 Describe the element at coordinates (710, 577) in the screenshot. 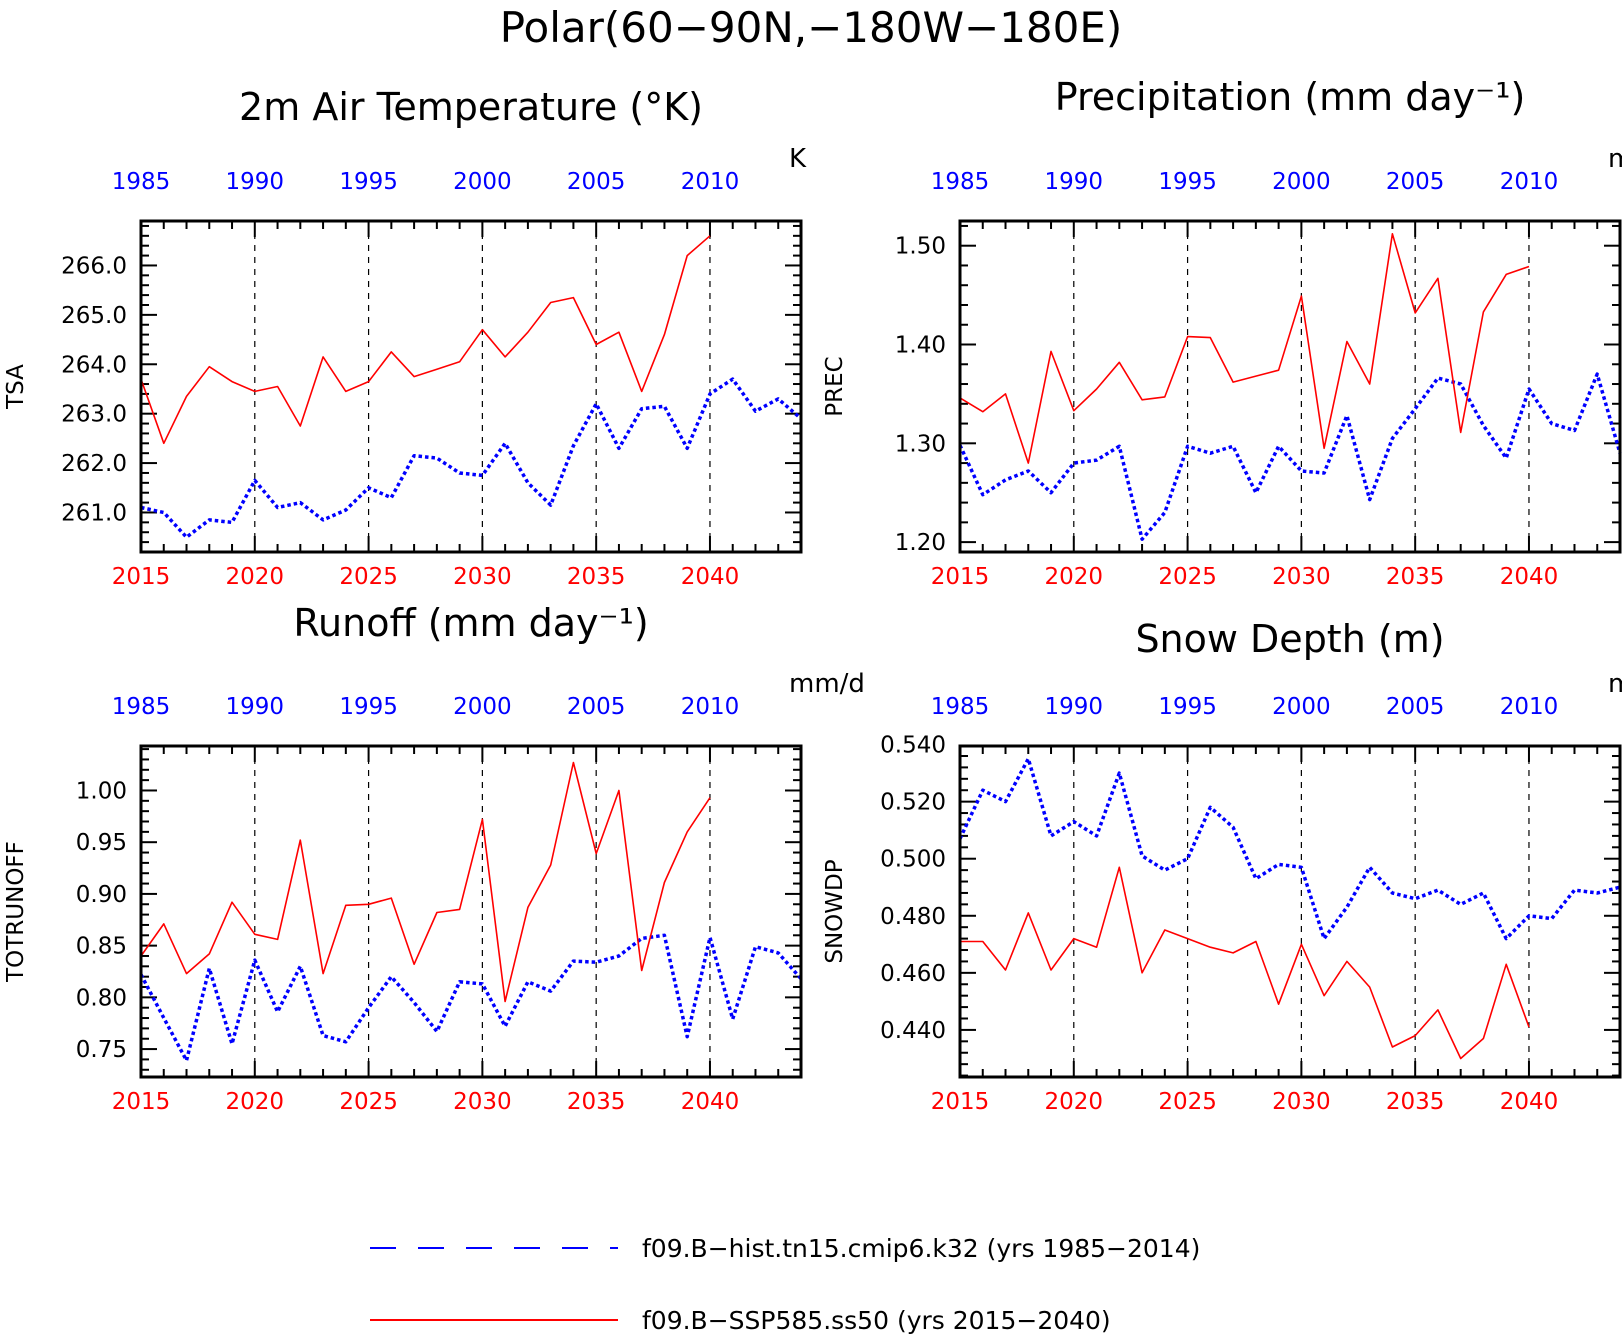

I see `tsa-x-bottom-tick-label: 2040` at that location.